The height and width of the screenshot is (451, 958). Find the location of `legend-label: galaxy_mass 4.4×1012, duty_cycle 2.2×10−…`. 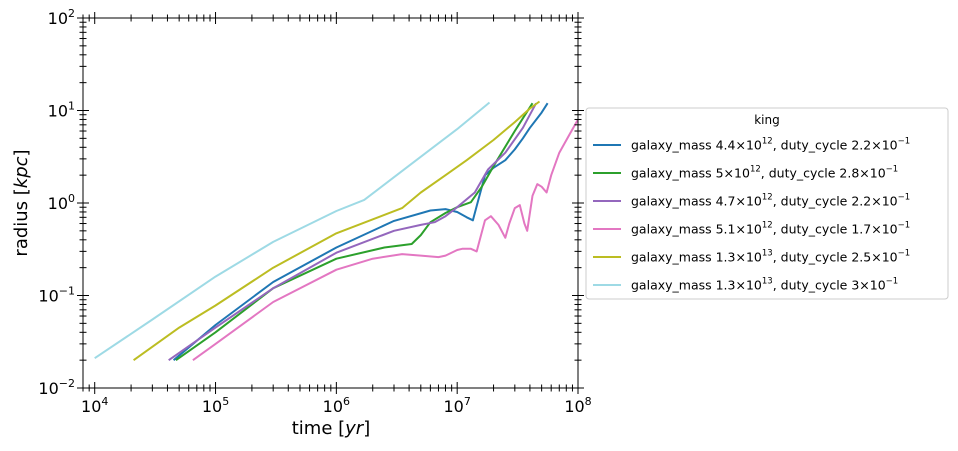

legend-label: galaxy_mass 4.4×1012, duty_cycle 2.2×10−… is located at coordinates (770, 145).